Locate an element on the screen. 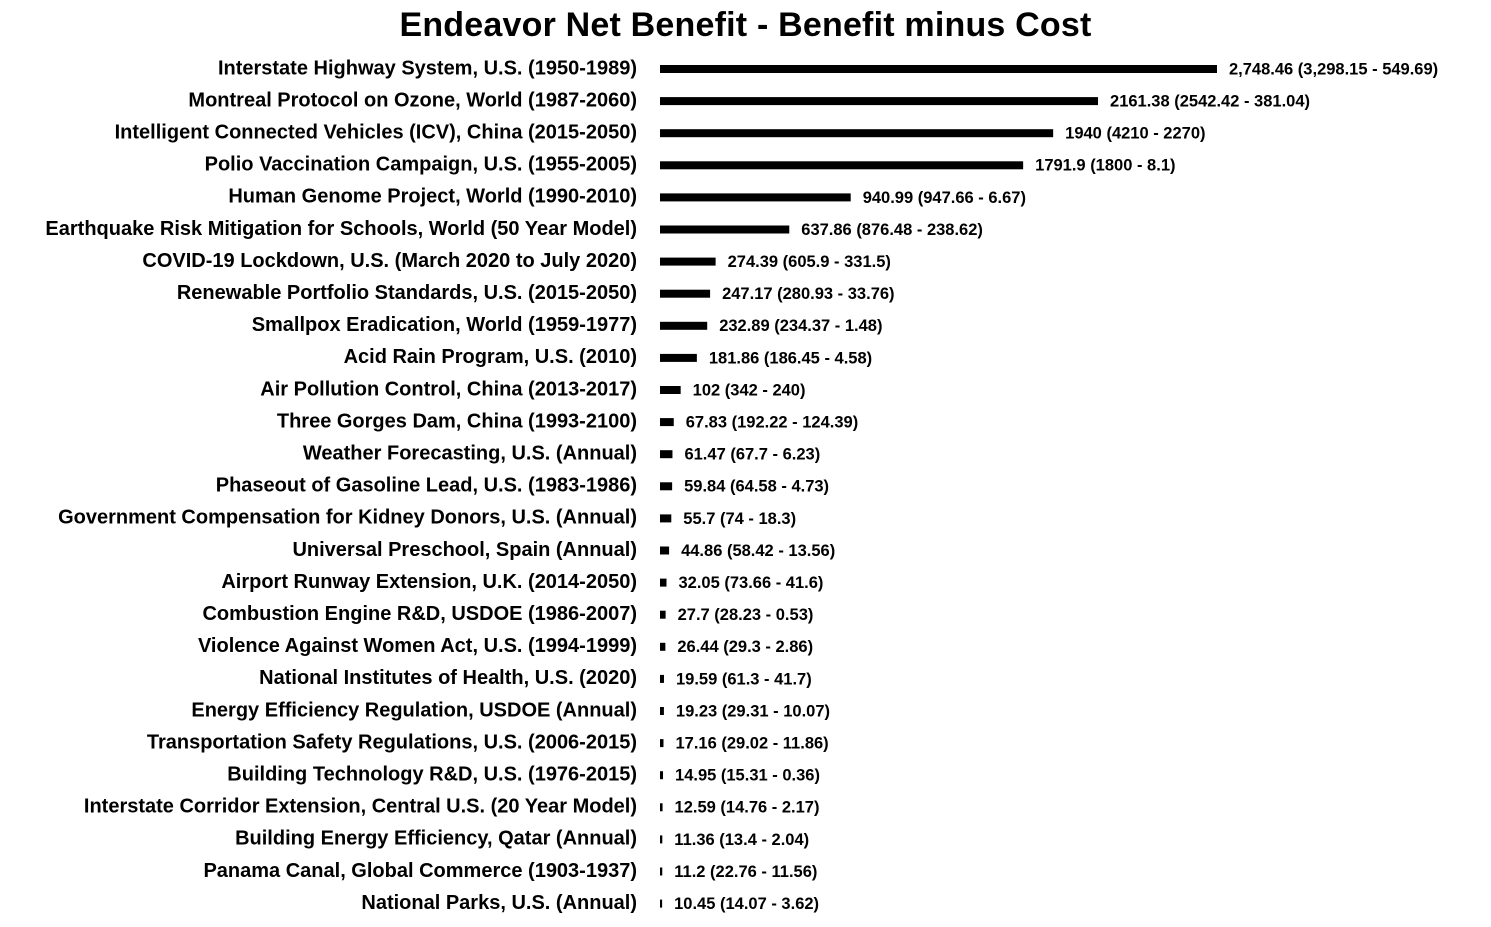 Image resolution: width=1491 pixels, height=927 pixels. data-label: 27.7 (28.23 - 0.53) is located at coordinates (746, 615).